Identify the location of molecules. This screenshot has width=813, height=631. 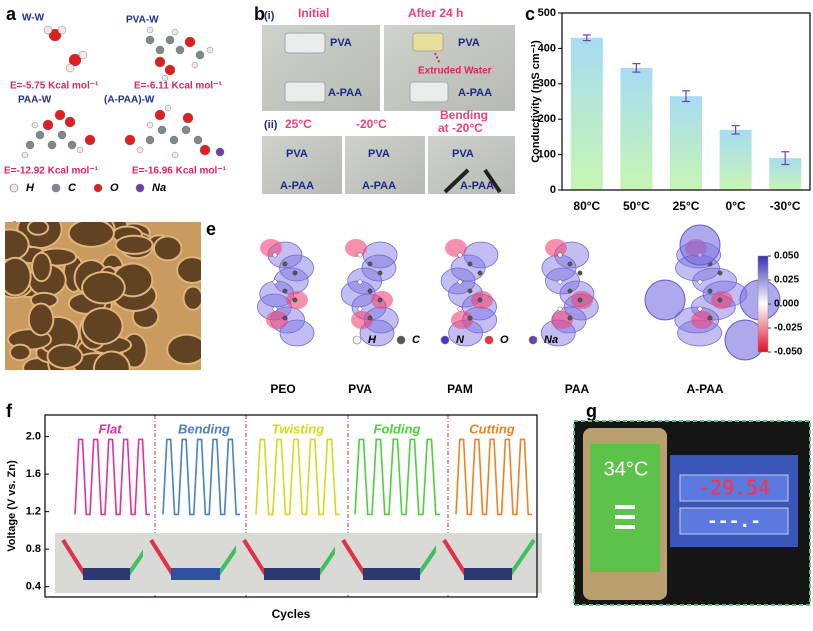
(123, 92).